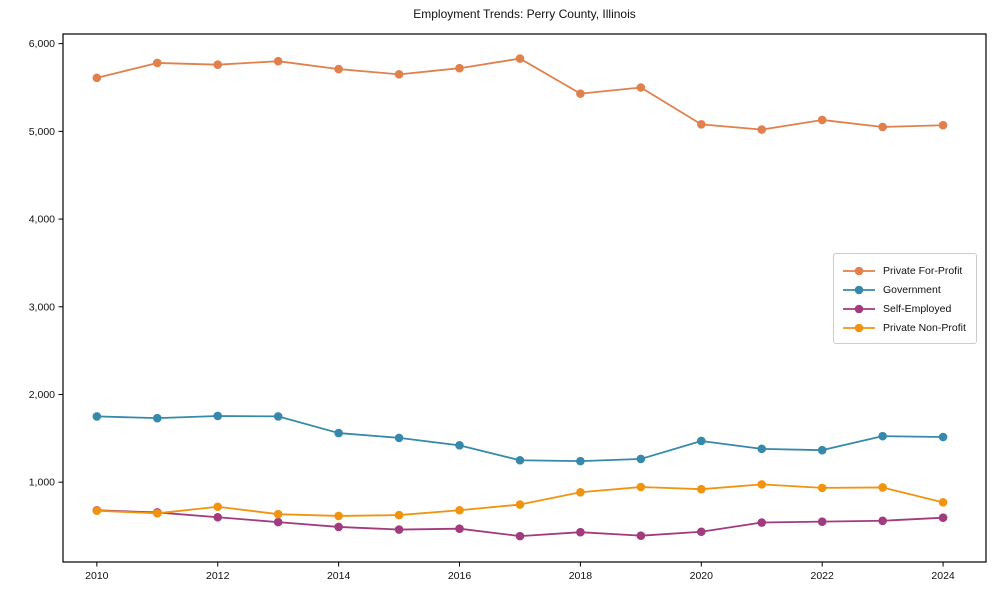 This screenshot has width=1000, height=600. What do you see at coordinates (339, 576) in the screenshot?
I see `x-tick-label: 2014` at bounding box center [339, 576].